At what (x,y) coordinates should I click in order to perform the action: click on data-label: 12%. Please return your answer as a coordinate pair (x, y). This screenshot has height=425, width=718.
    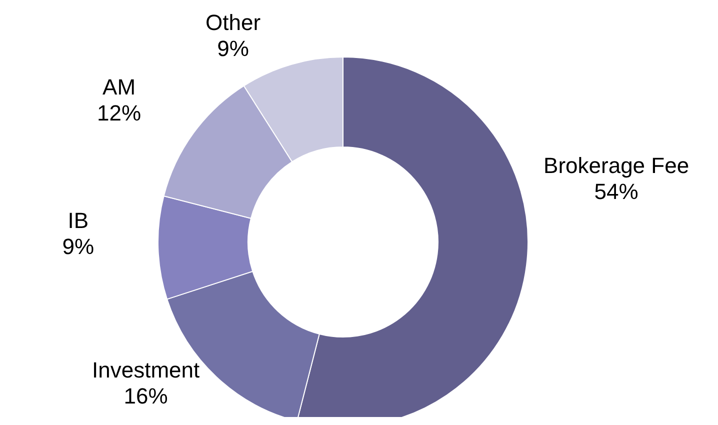
    Looking at the image, I should click on (119, 113).